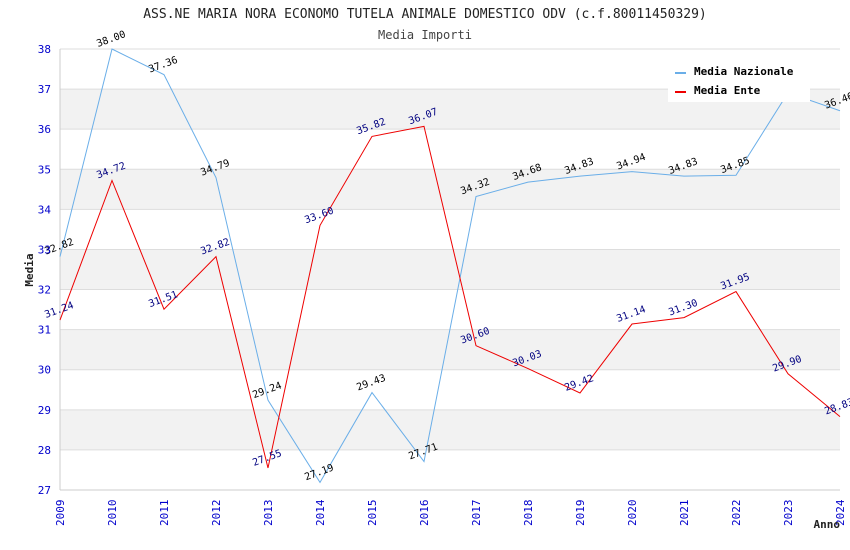 The width and height of the screenshot is (850, 550). Describe the element at coordinates (44, 249) in the screenshot. I see `y-tick-label: 33` at that location.